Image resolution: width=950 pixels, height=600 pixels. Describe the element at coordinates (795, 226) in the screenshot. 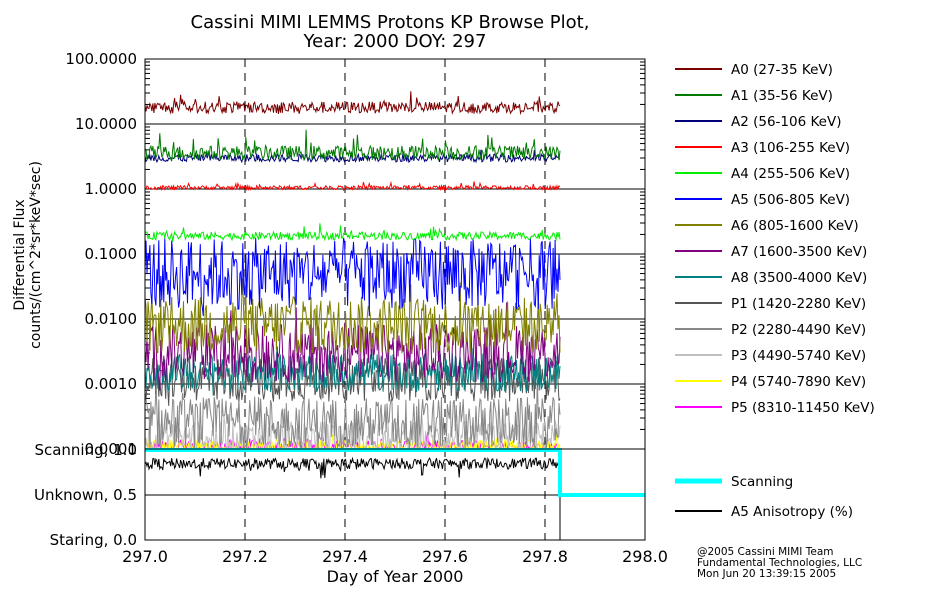

I see `legend-label: A6 (805-1600 KeV)` at that location.